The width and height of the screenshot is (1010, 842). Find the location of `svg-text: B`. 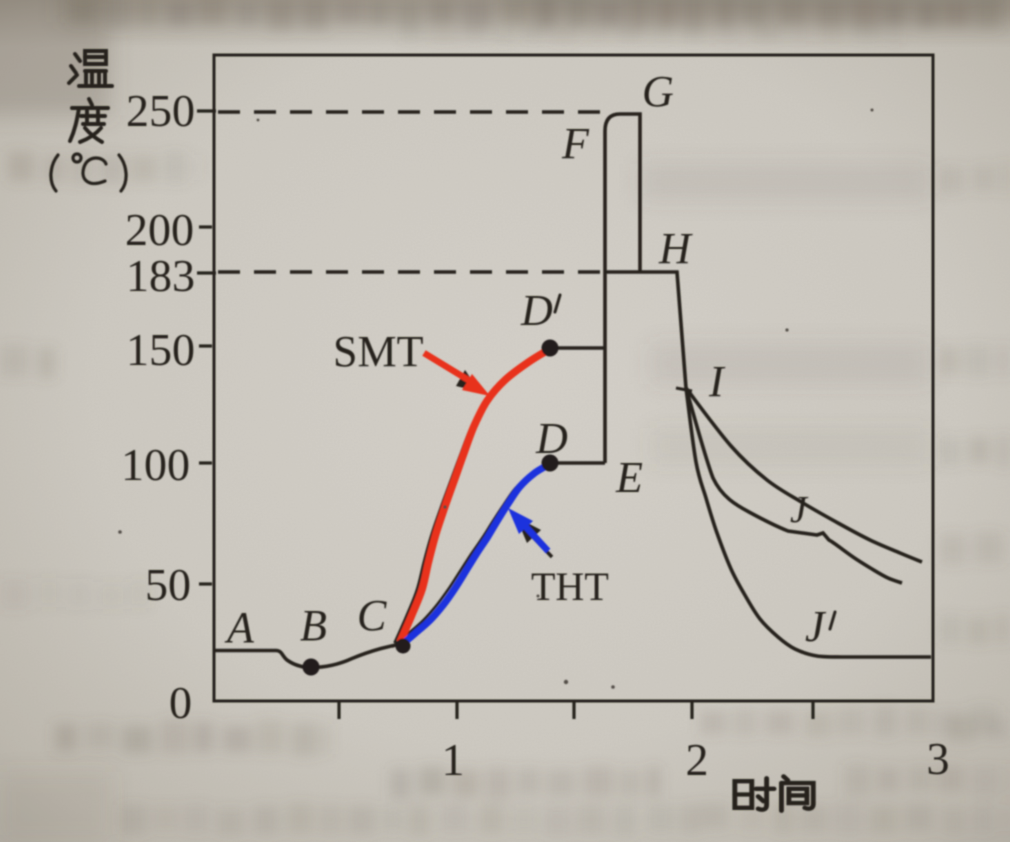

svg-text: B is located at coordinates (313, 625).